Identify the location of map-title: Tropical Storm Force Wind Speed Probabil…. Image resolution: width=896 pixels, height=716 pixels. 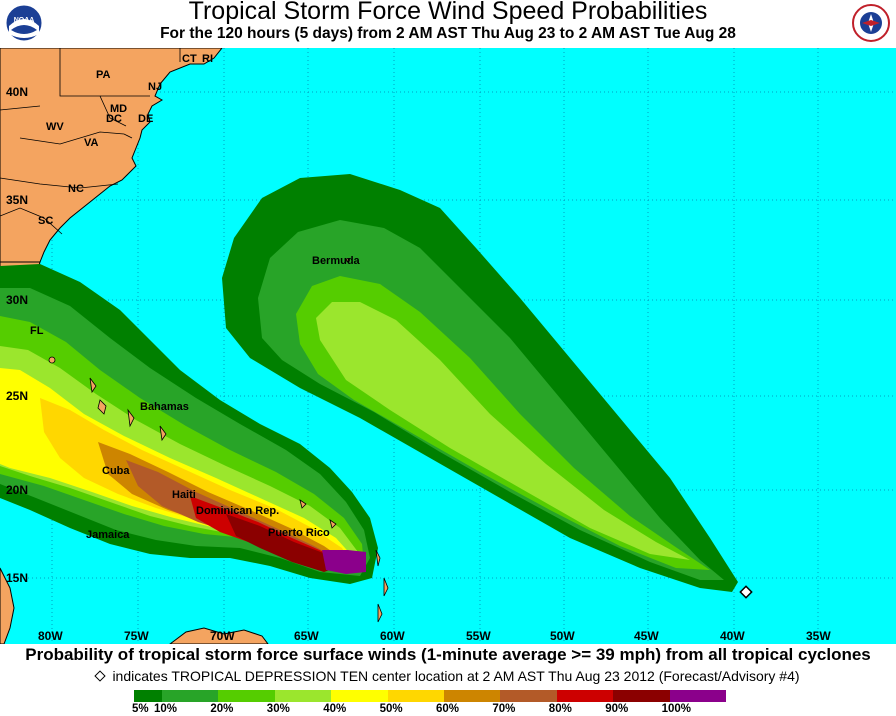
(448, 12).